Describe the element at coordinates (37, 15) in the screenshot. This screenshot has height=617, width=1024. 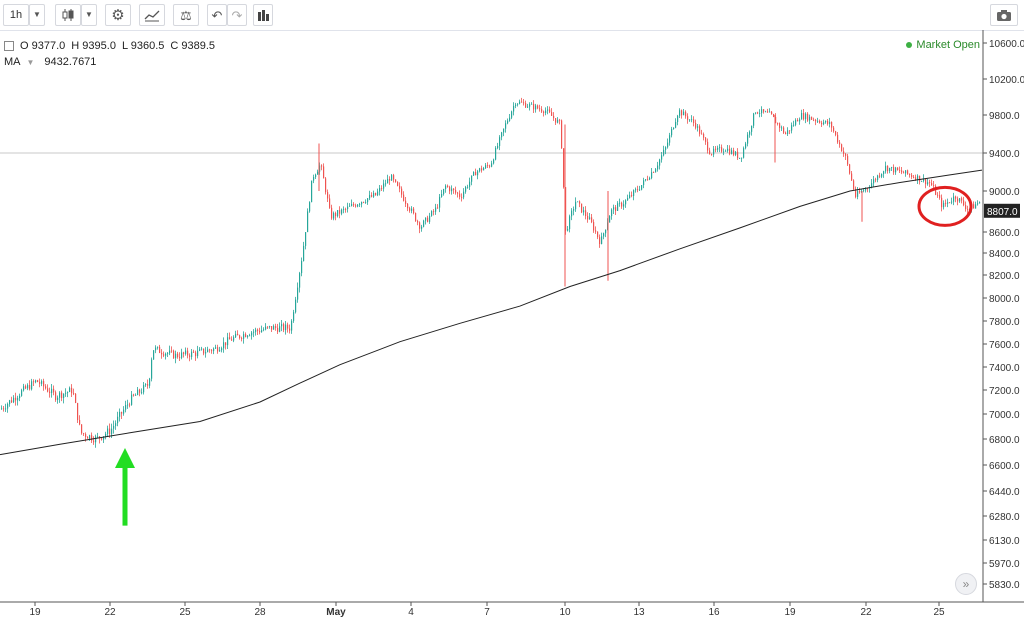
I see `interval-dropdown-button: ▼` at that location.